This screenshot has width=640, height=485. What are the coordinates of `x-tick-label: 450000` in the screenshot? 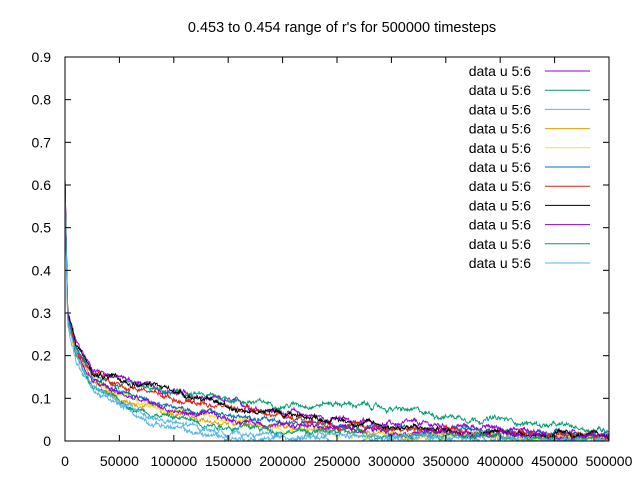 It's located at (554, 461).